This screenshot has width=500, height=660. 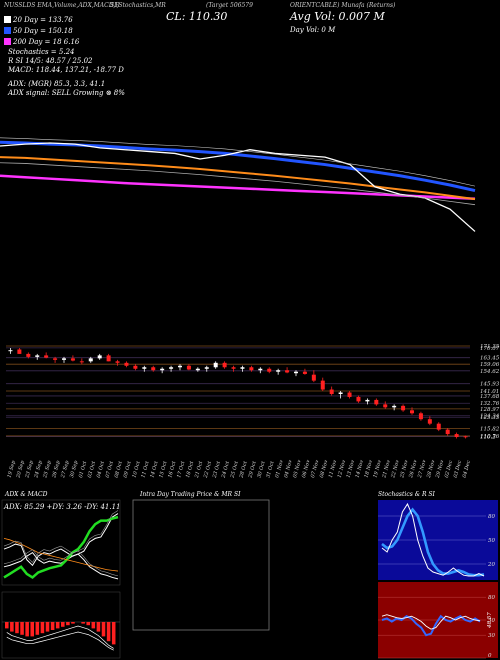 What do you see at coordinates (406, 494) in the screenshot?
I see `stoch-title: Stochastics & R SI` at bounding box center [406, 494].